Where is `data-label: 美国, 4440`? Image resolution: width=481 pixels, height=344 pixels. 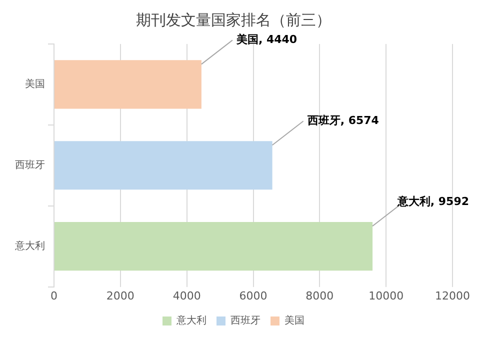 data-label: 美国, 4440 is located at coordinates (266, 39).